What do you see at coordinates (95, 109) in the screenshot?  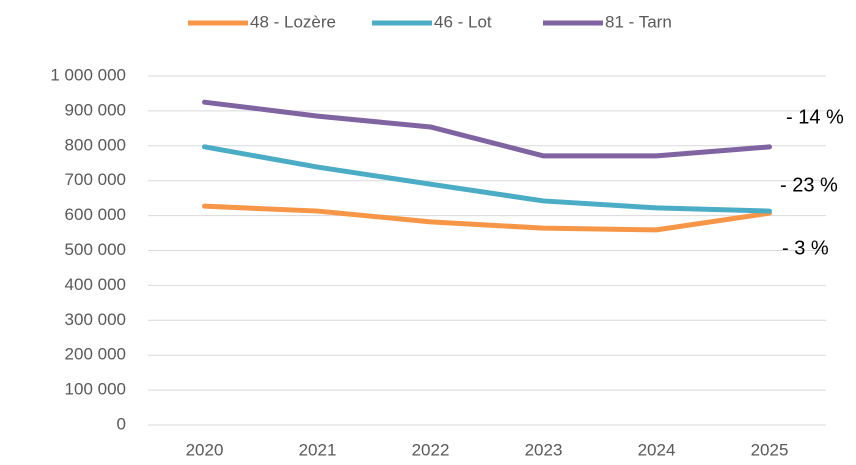 I see `y-tick-label: 900 000` at bounding box center [95, 109].